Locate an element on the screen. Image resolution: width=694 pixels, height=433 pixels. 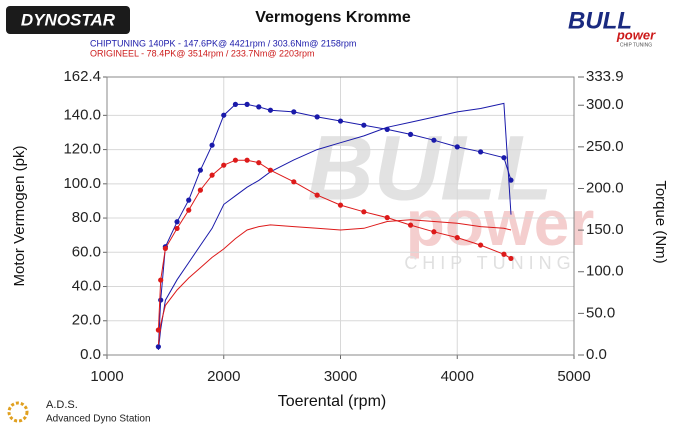
y2-tick-label: 200.0 is located at coordinates (605, 187).